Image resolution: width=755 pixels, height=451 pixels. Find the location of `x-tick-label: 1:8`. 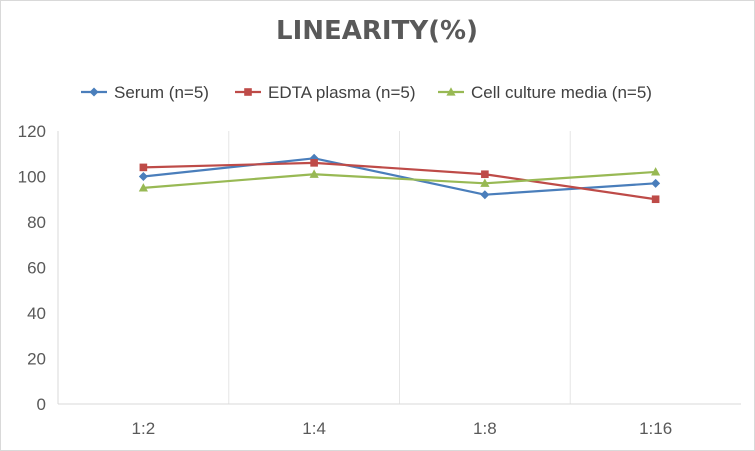

x-tick-label: 1:8 is located at coordinates (485, 428).